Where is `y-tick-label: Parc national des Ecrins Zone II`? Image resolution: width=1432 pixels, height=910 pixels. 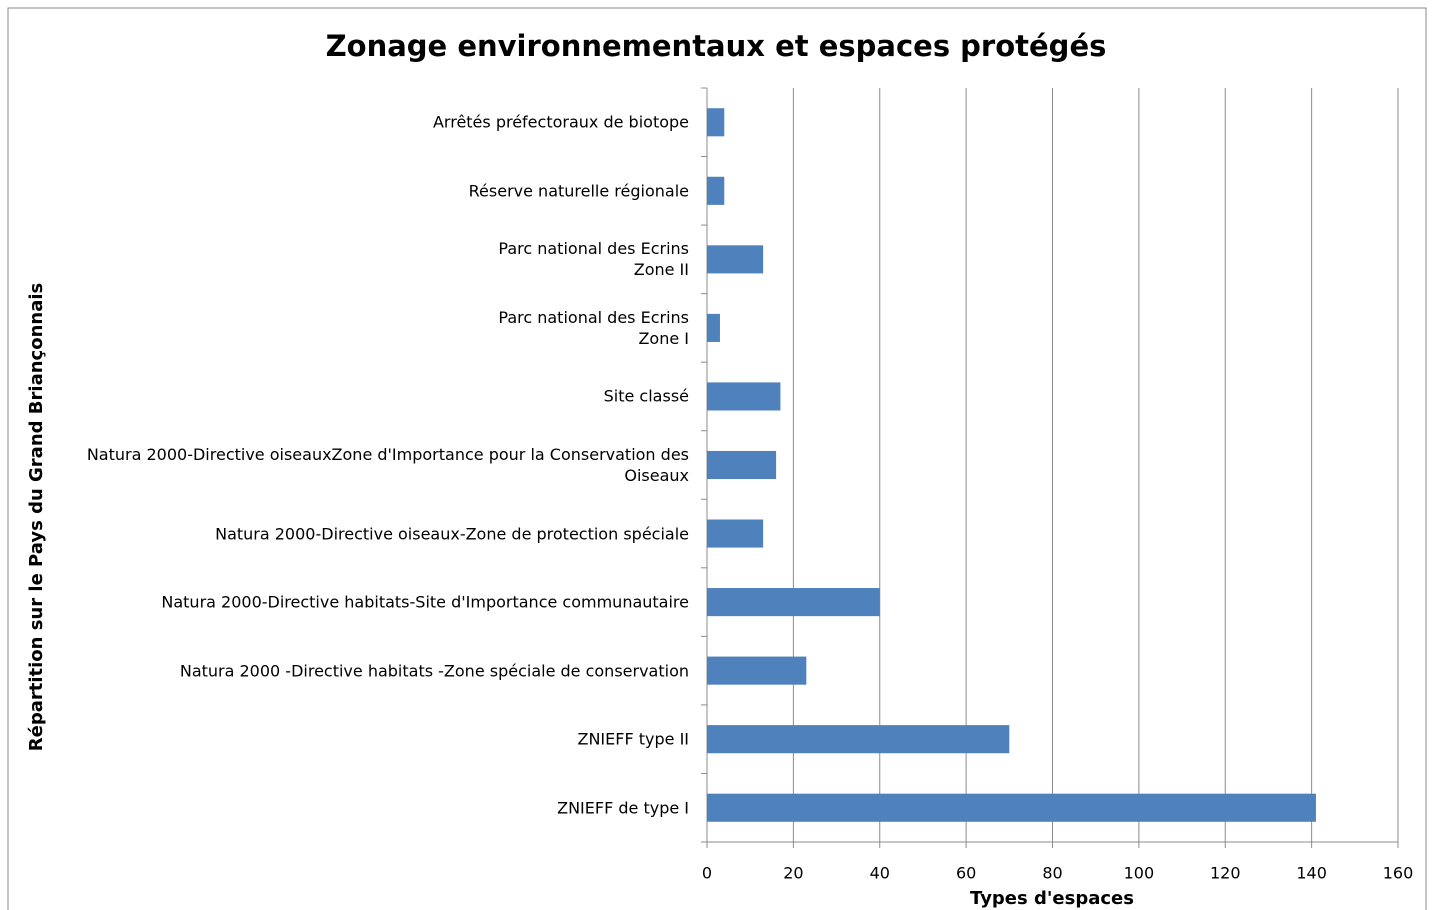 y-tick-label: Parc national des Ecrins Zone II is located at coordinates (593, 259).